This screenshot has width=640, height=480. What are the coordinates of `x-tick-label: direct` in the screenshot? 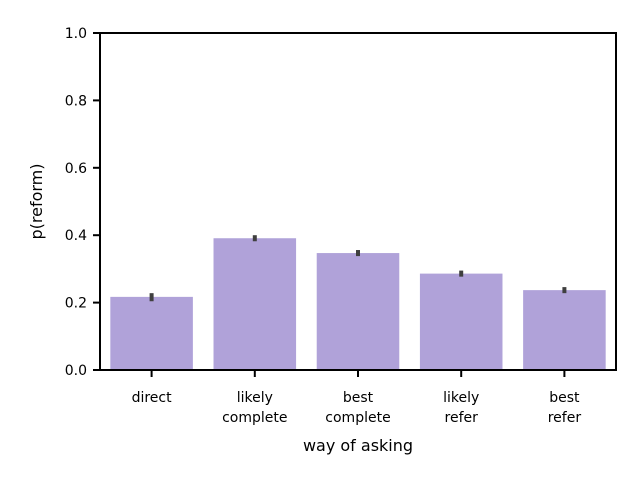 It's located at (152, 398).